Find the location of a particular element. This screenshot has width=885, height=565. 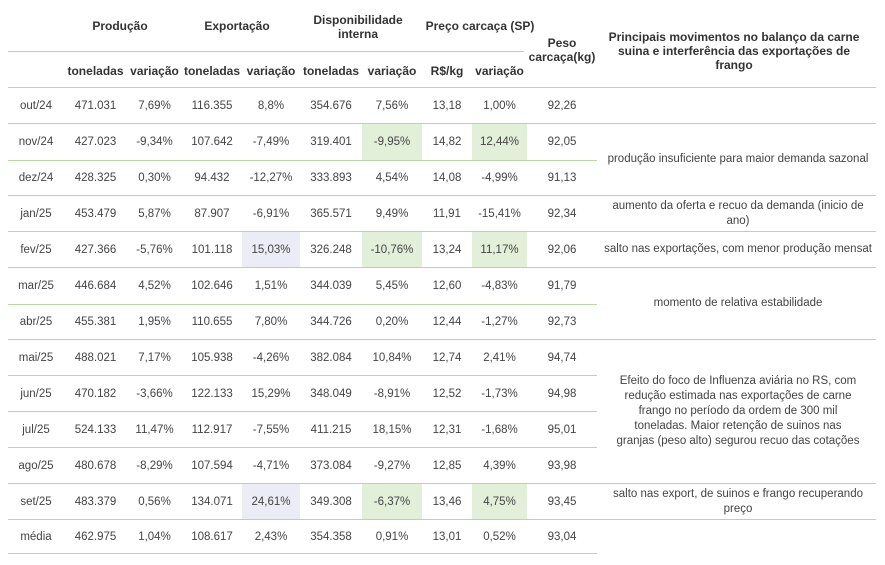

cell-preco-rskg: 12,44 is located at coordinates (447, 322).